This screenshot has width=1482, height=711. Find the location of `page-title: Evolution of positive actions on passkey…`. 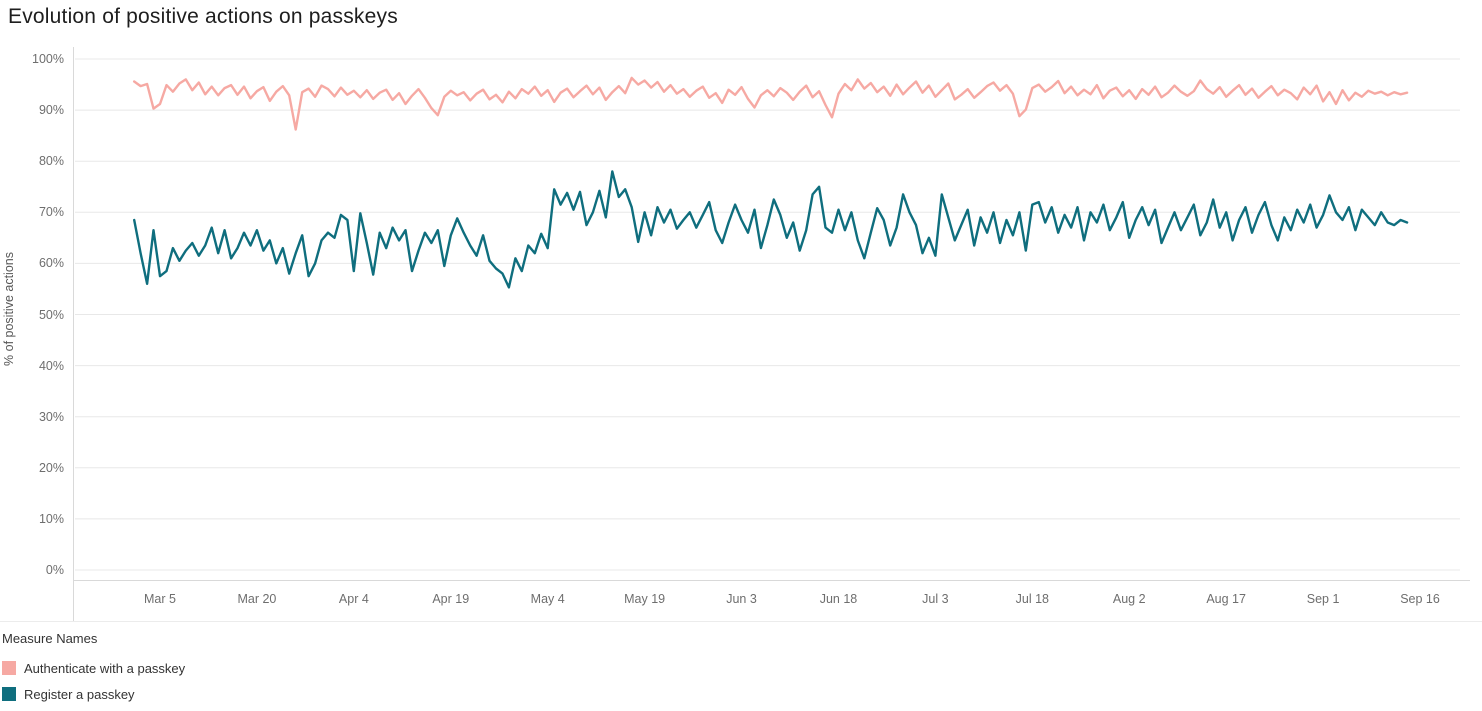

page-title: Evolution of positive actions on passkey… is located at coordinates (203, 16).